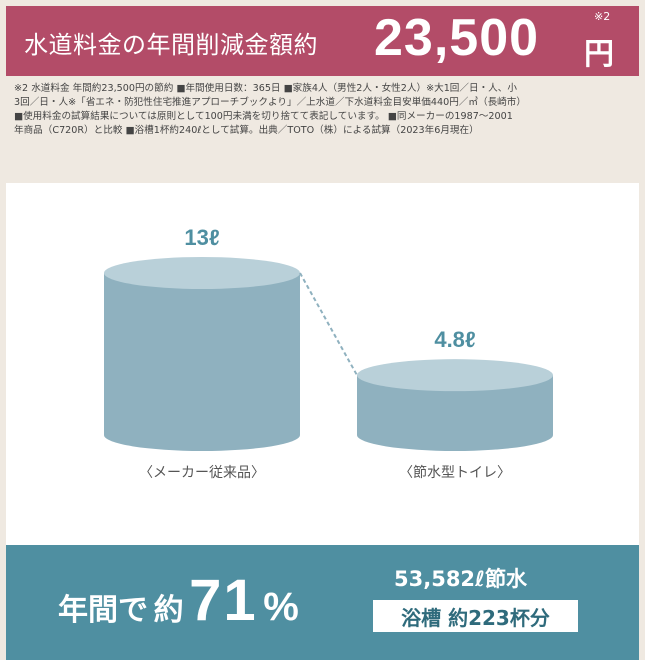 This screenshot has width=645, height=660. Describe the element at coordinates (455, 472) in the screenshot. I see `category-label: 〈節水型トイレ〉` at that location.